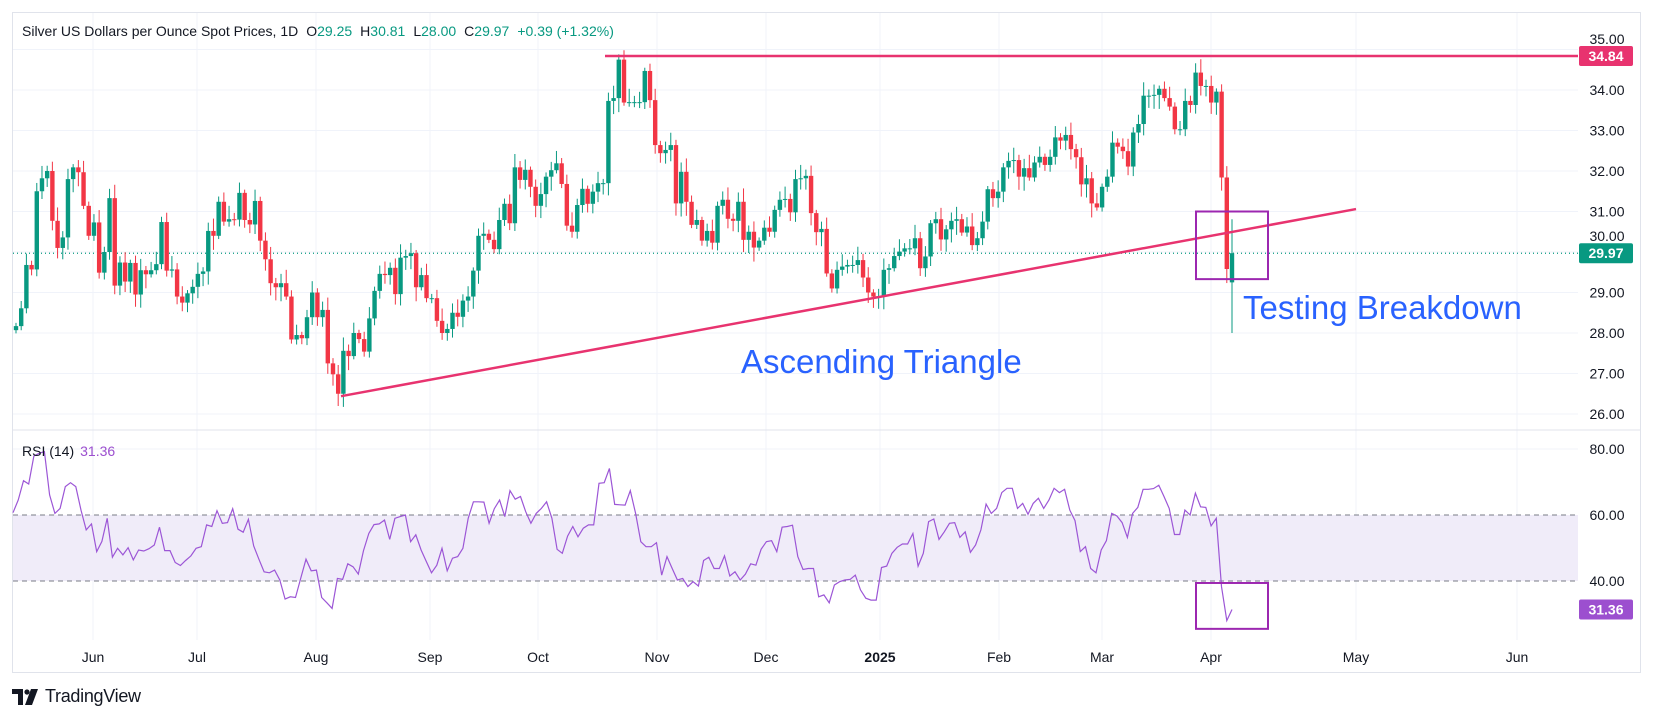 The width and height of the screenshot is (1656, 718). Describe the element at coordinates (1606, 374) in the screenshot. I see `price-axis-label: 27.00` at that location.